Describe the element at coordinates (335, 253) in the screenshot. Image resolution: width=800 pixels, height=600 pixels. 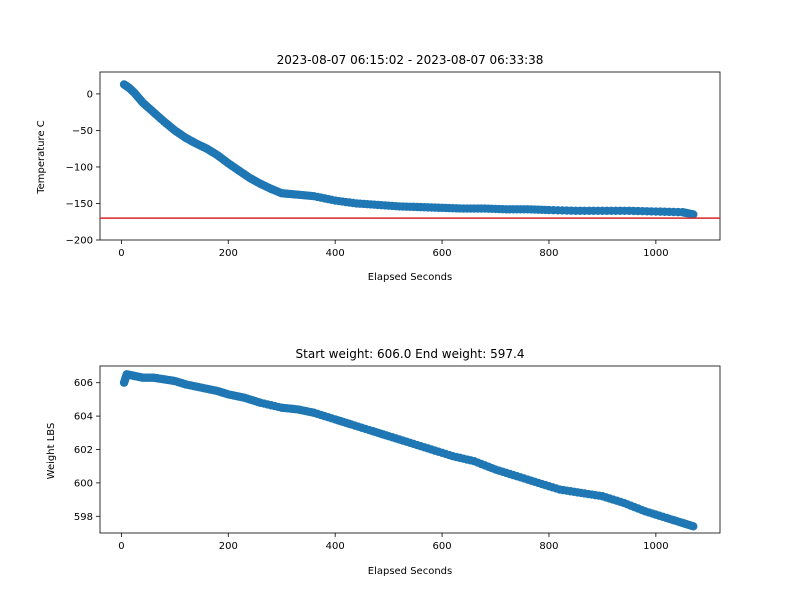
I see `temperature-x-tick-label: 400` at that location.